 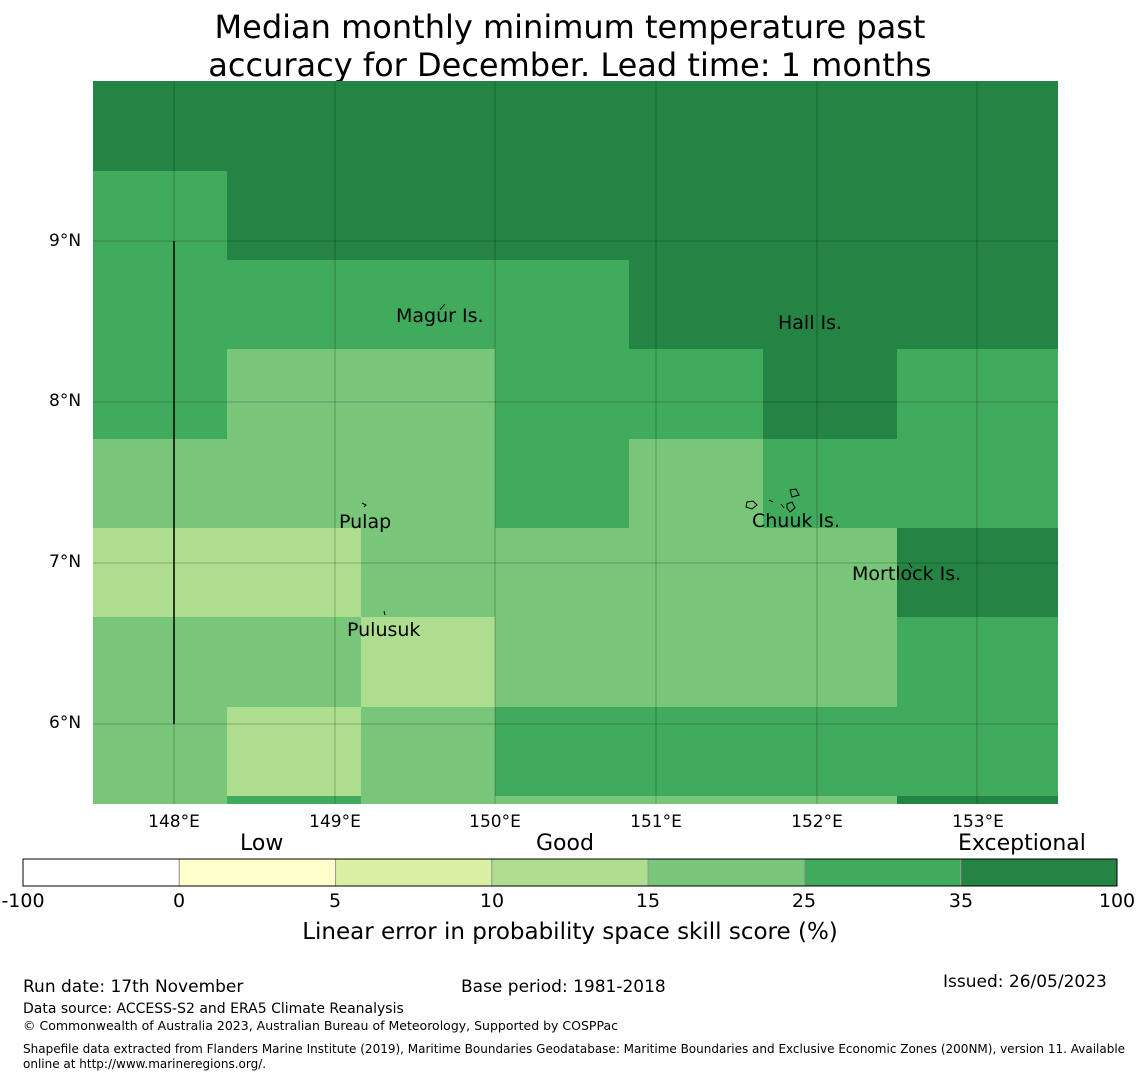 I want to click on pulap-island-shape, so click(x=364, y=505).